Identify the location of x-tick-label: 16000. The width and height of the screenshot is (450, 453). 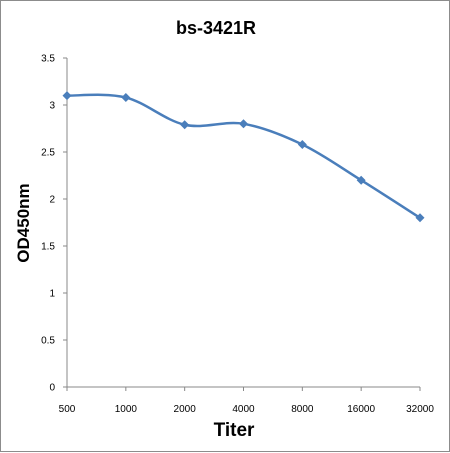
(361, 409).